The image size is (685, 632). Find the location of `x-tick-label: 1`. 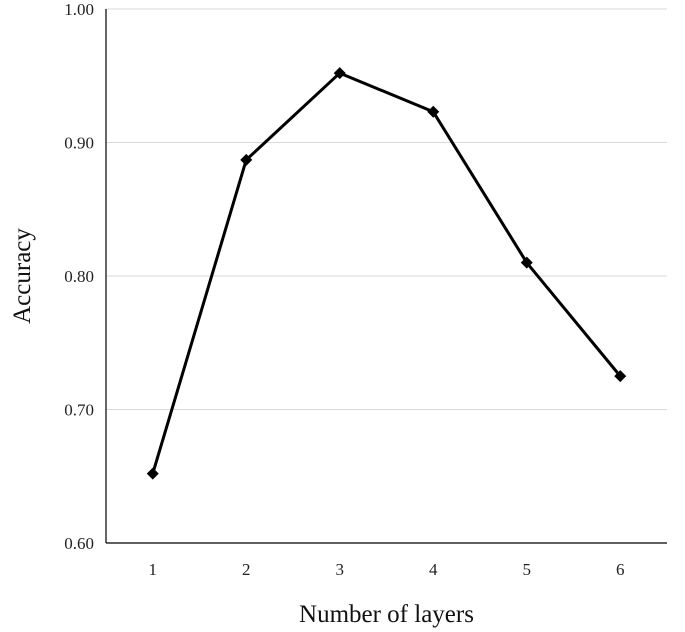

x-tick-label: 1 is located at coordinates (153, 569).